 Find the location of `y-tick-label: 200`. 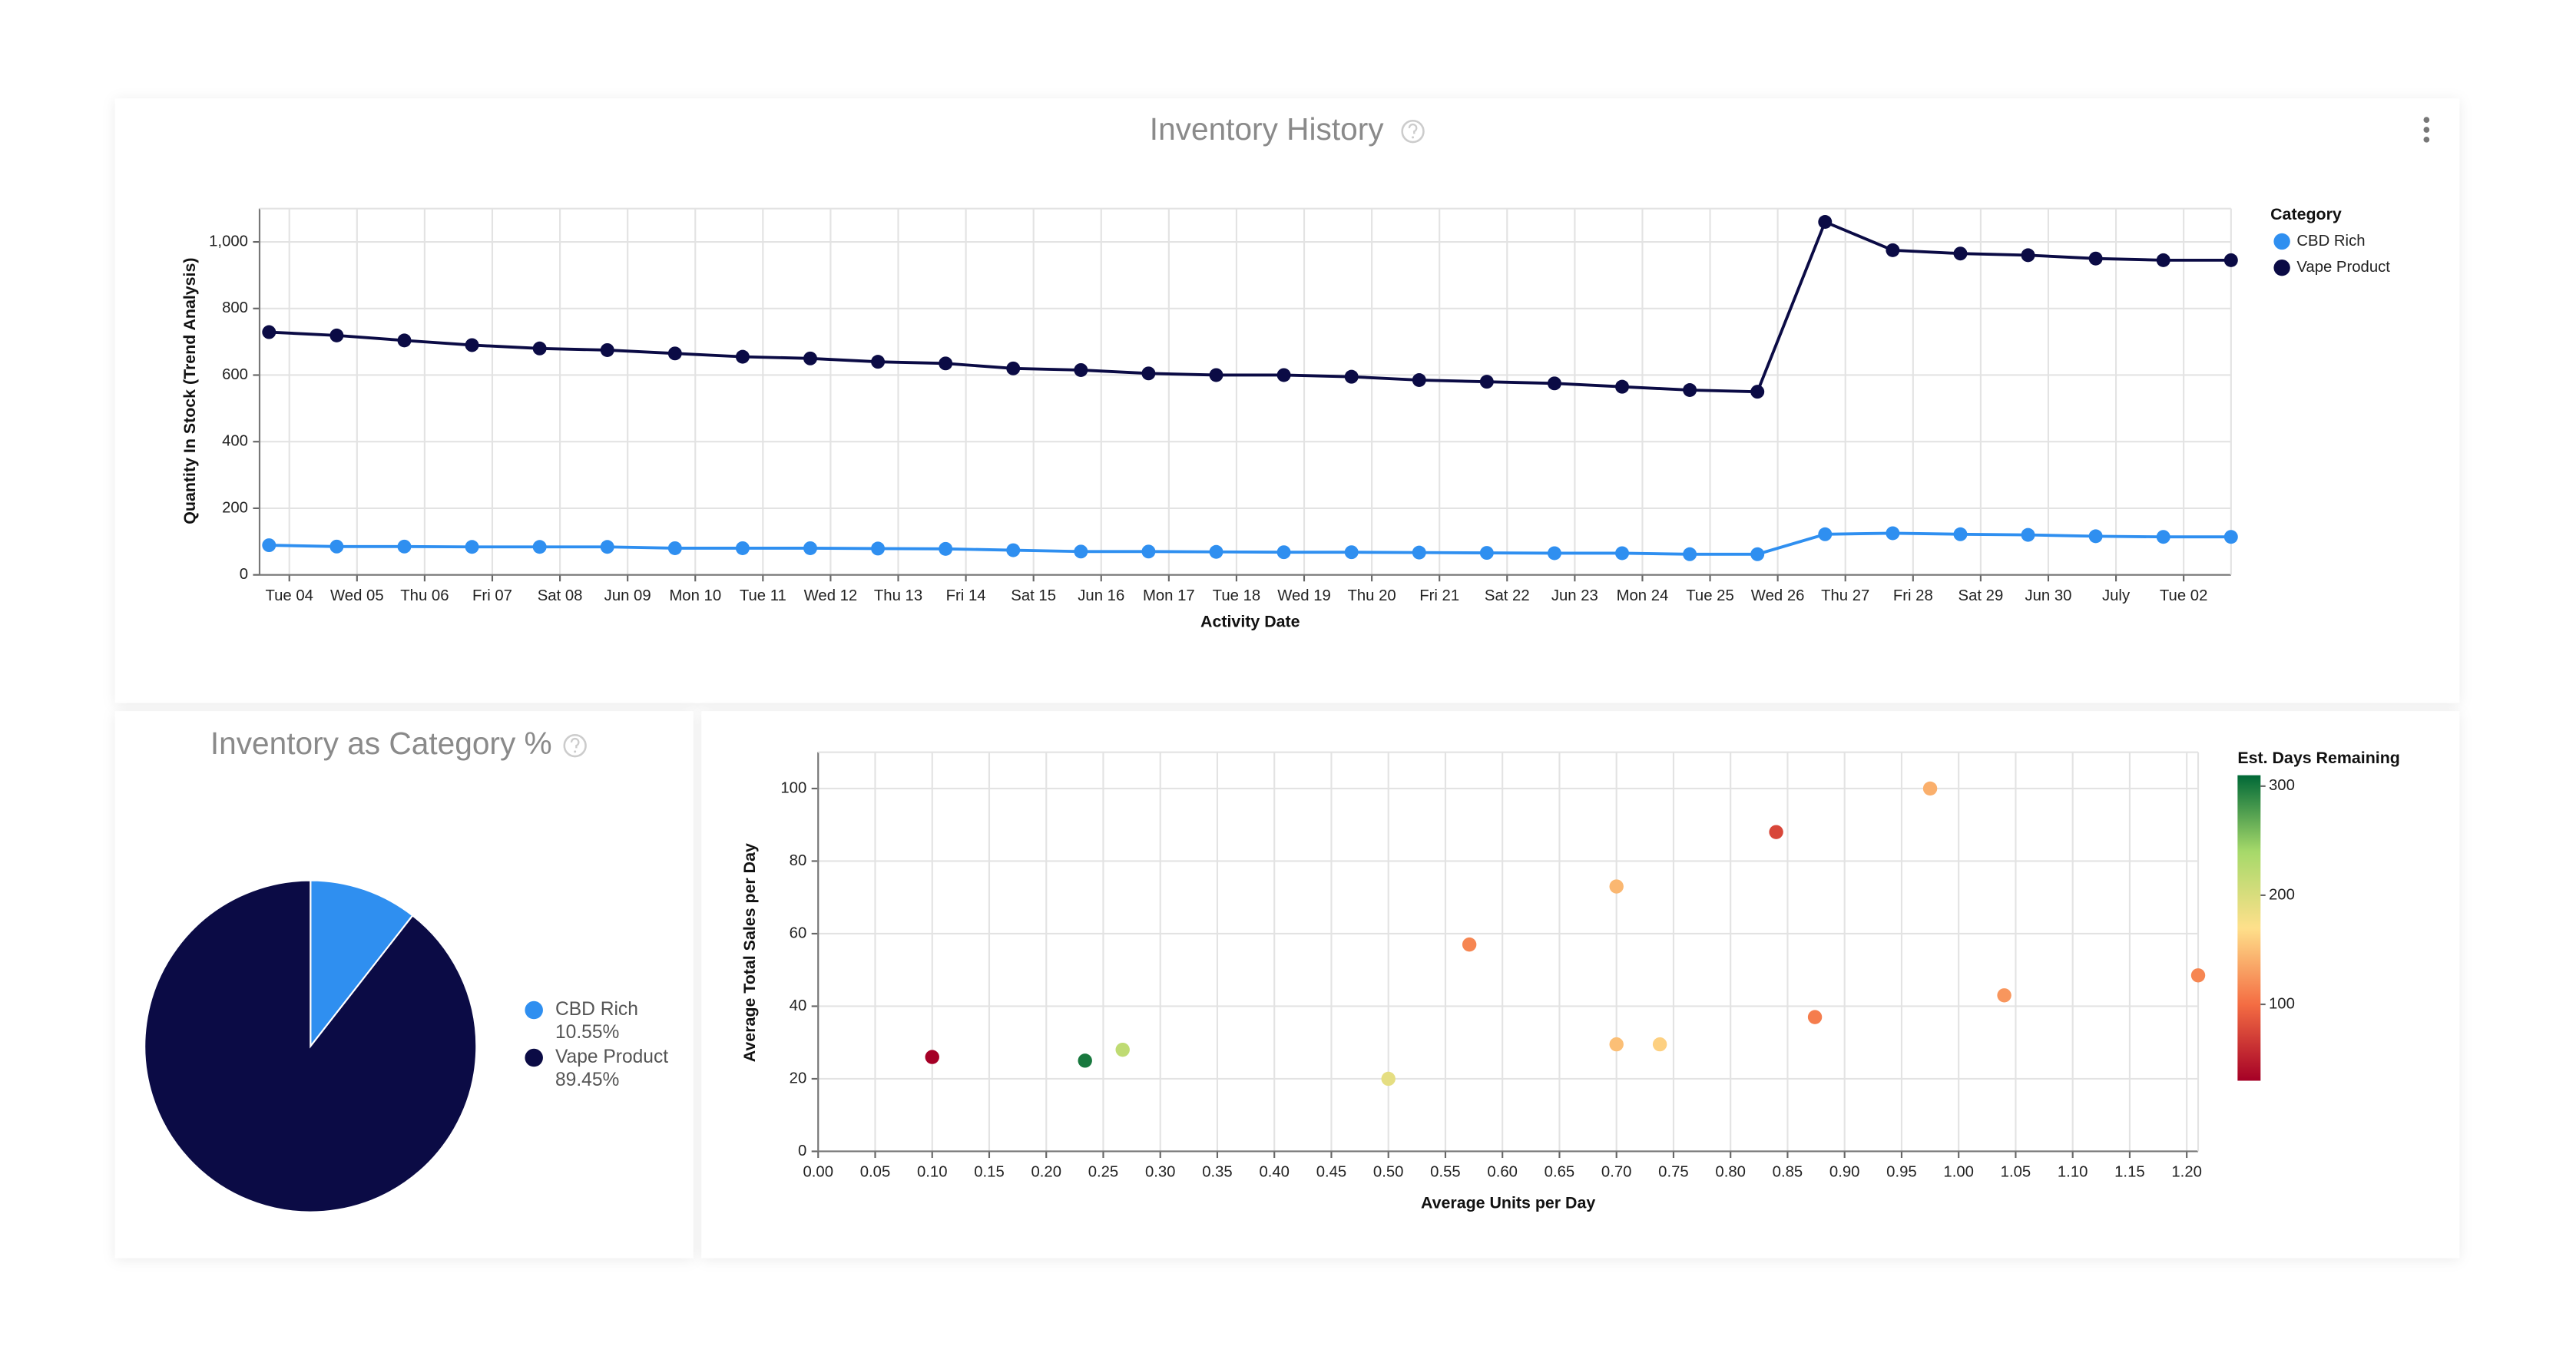

y-tick-label: 200 is located at coordinates (235, 507).